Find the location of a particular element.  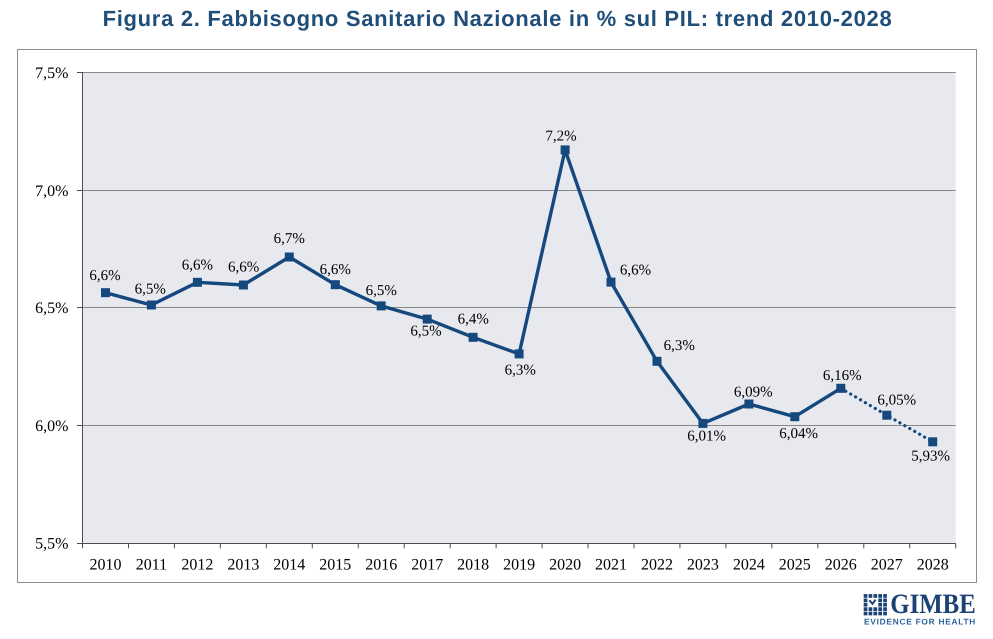

svg-text: 2011 is located at coordinates (151, 564).